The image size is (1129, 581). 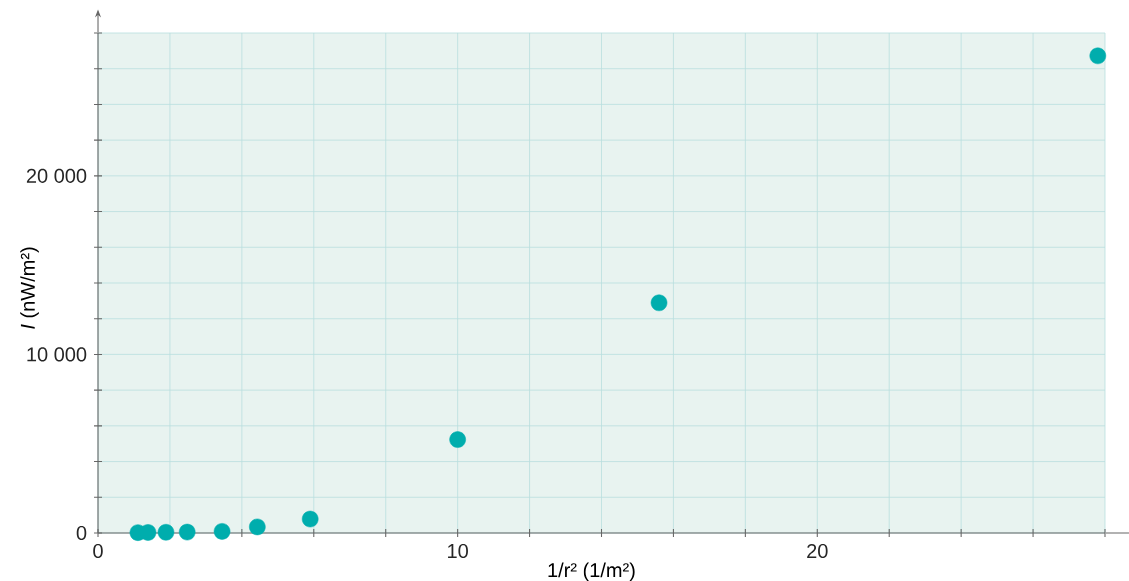 What do you see at coordinates (591, 571) in the screenshot?
I see `x-axis-title: 1/r² (1/m²)` at bounding box center [591, 571].